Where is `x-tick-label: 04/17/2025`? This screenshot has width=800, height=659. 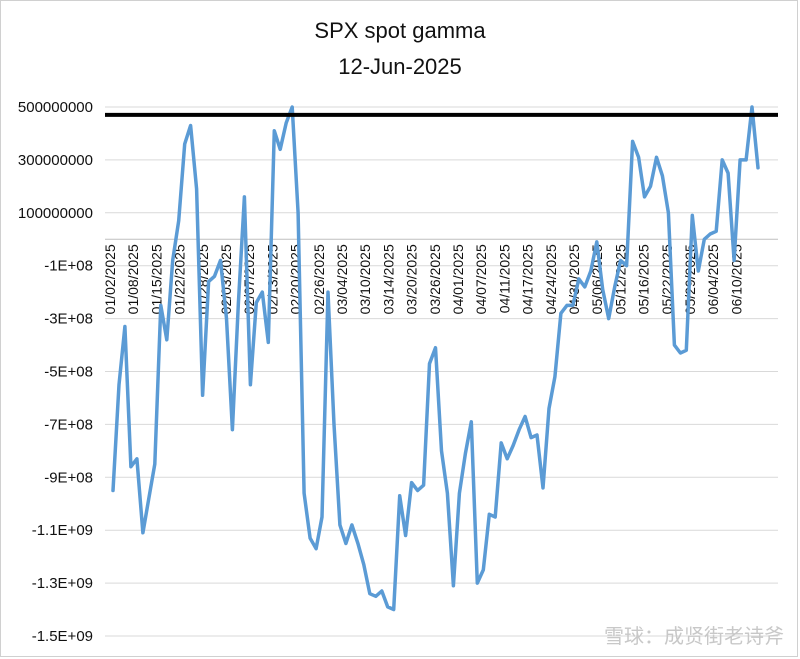
x-tick-label: 04/17/2025 is located at coordinates (528, 279).